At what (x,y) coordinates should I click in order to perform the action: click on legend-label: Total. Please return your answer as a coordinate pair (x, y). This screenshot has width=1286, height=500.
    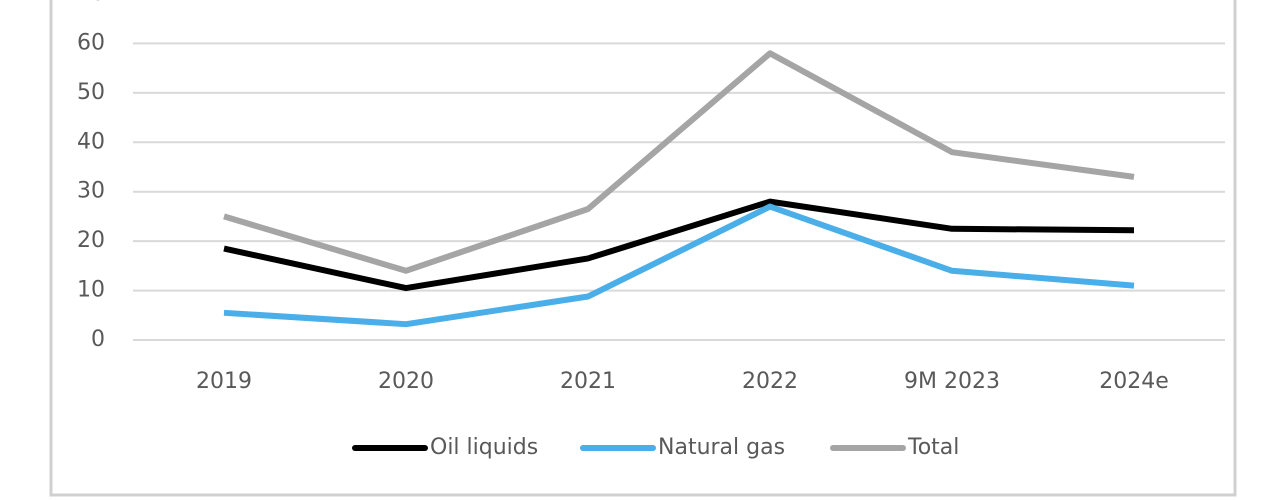
    Looking at the image, I should click on (933, 447).